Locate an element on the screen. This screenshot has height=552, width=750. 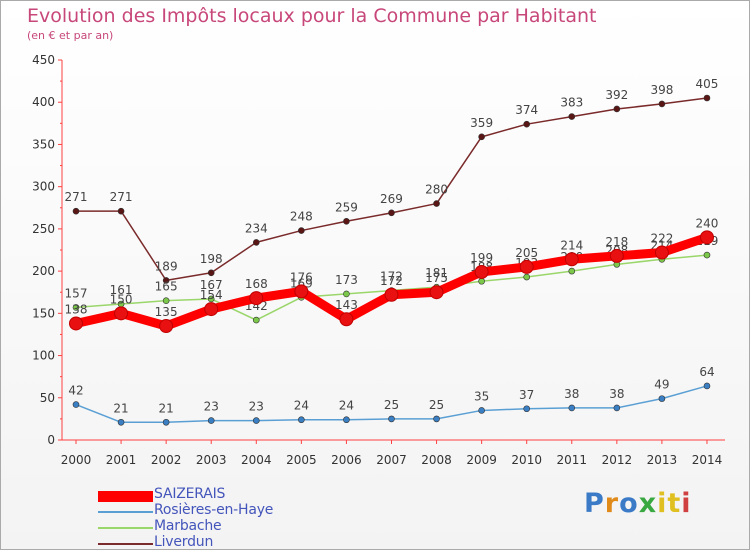
data-label: 248 is located at coordinates (301, 217).